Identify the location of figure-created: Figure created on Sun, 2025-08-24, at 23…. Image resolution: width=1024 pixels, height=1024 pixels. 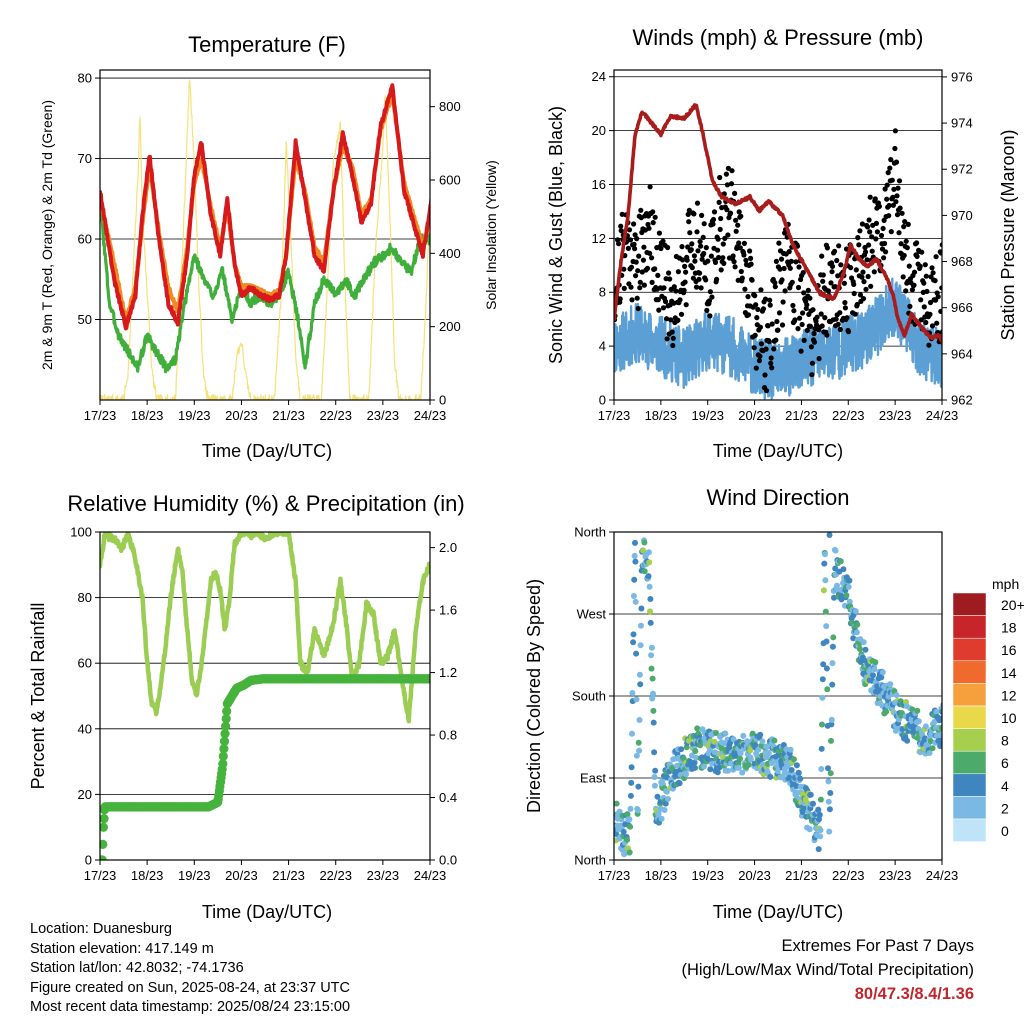
(190, 987).